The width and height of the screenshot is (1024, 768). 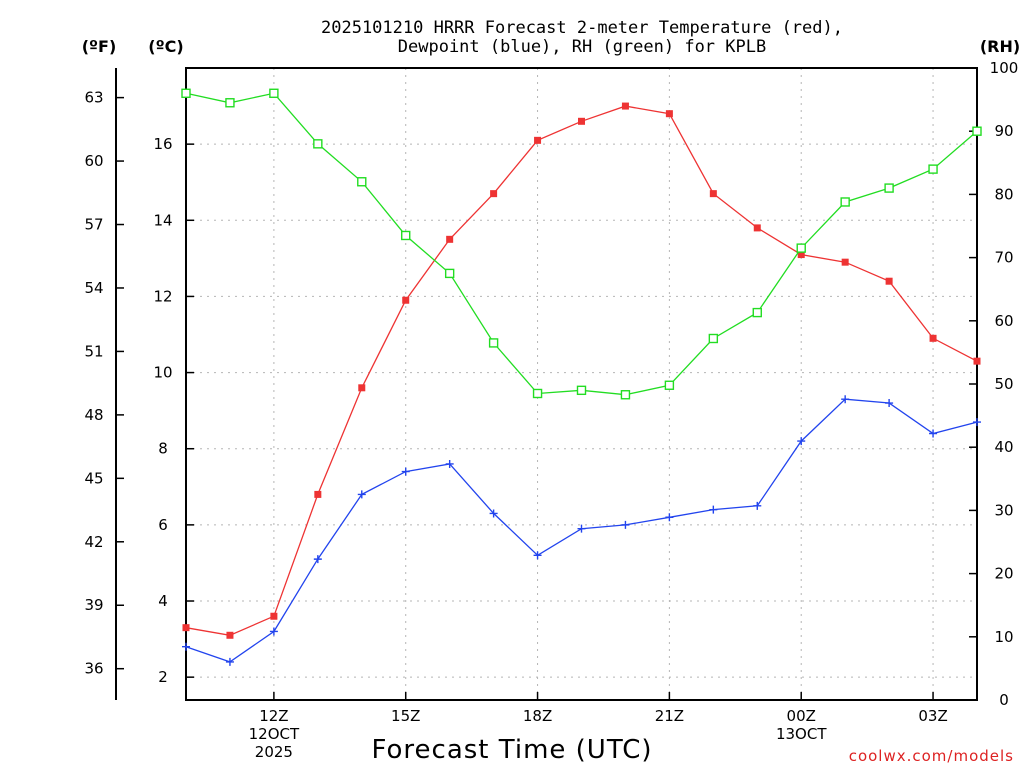 I want to click on rh-tick-label: 60, so click(x=1003, y=321).